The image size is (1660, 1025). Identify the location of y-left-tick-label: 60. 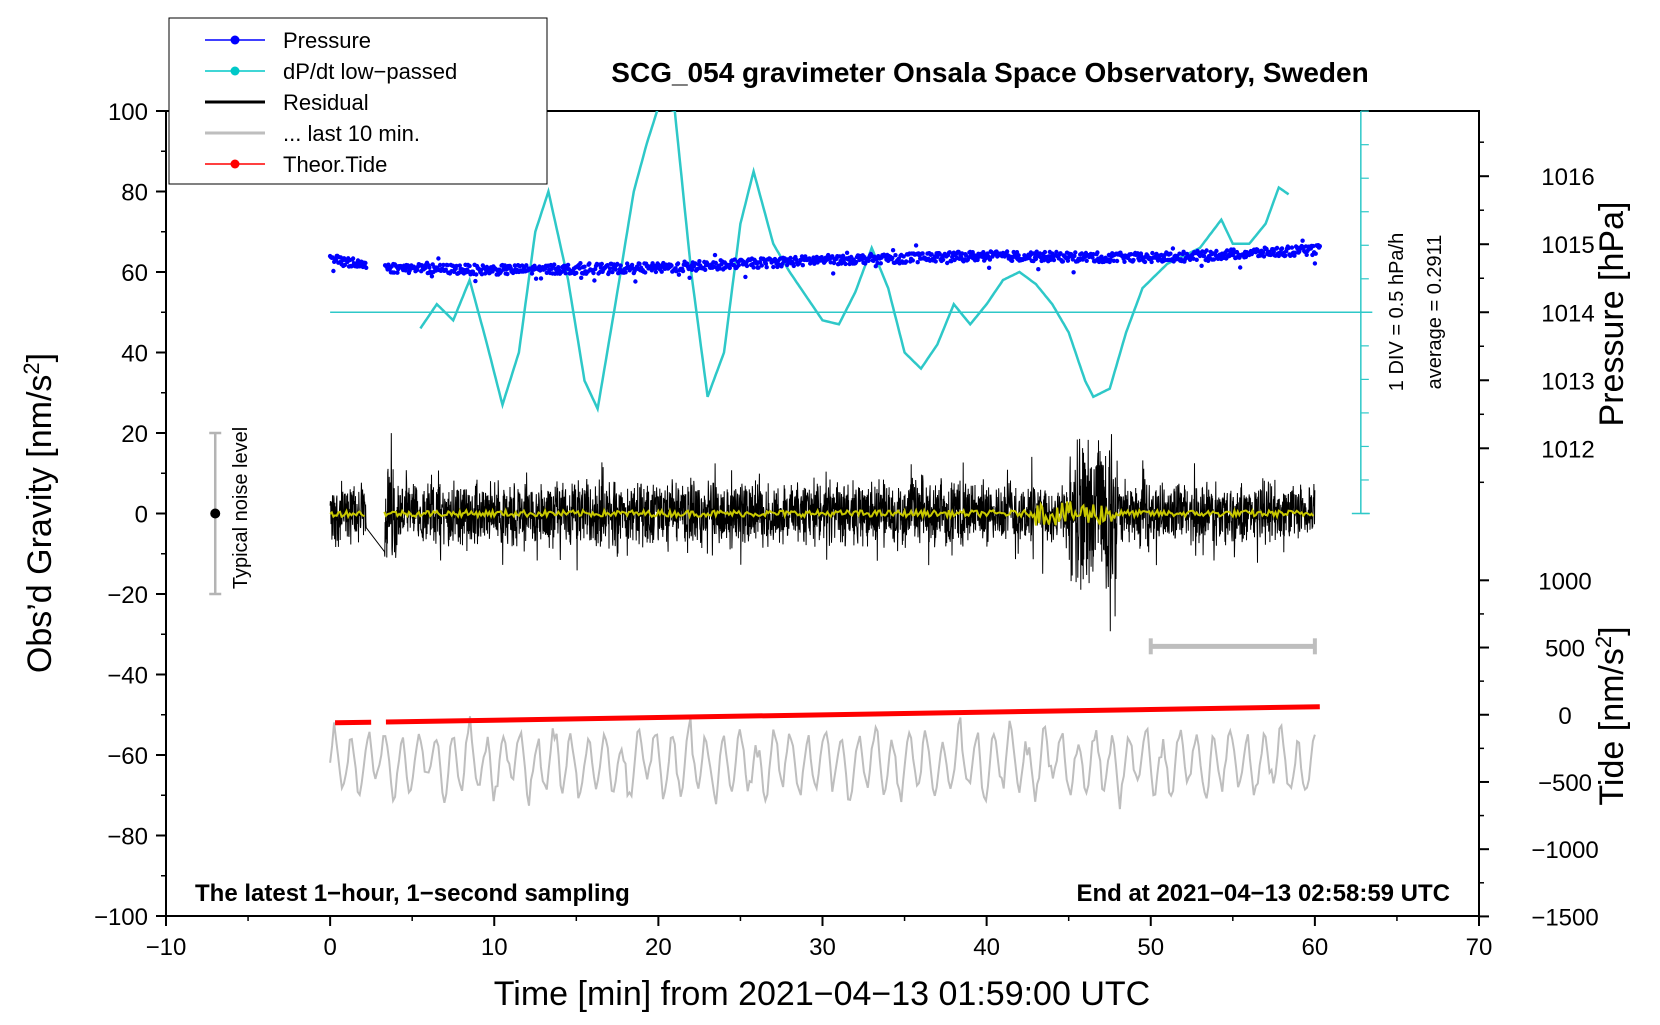
(134, 273).